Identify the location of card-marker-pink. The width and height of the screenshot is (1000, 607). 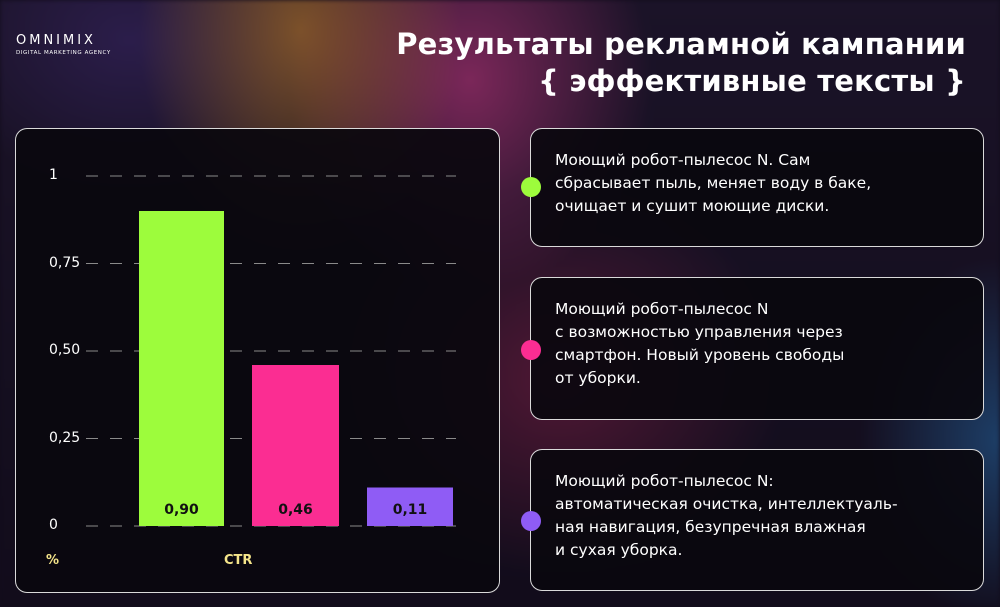
(531, 350).